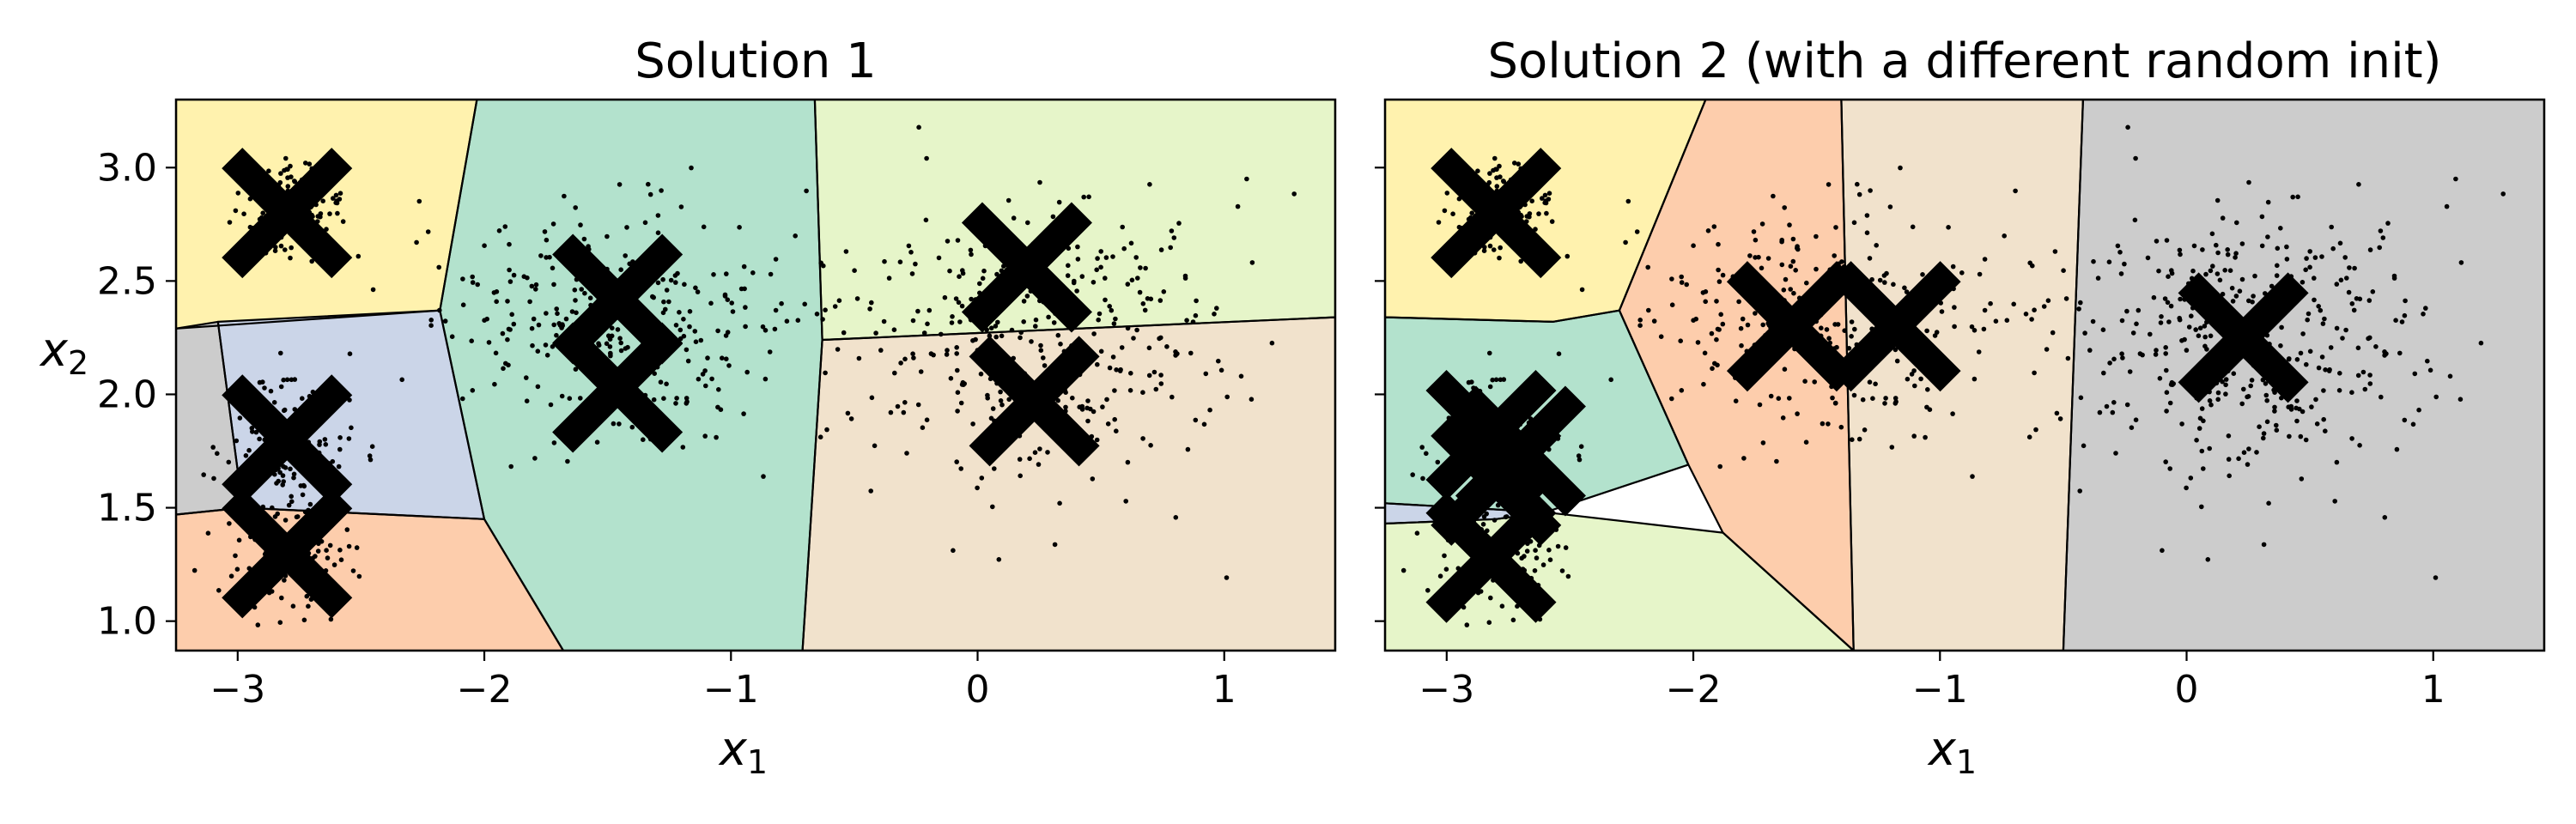 This screenshot has width=2576, height=824. What do you see at coordinates (723, 681) in the screenshot?
I see `x-ticks: −3 −2 −1 0 1` at bounding box center [723, 681].